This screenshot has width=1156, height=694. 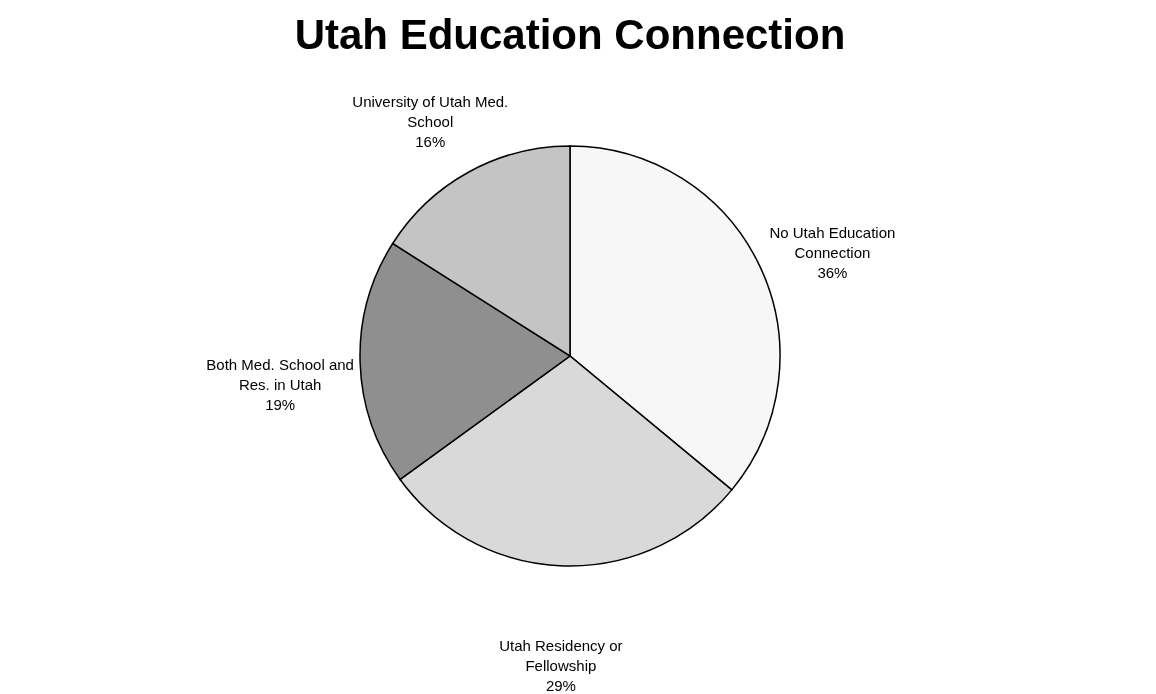 I want to click on slice-label: No Utah Education Connection, so click(x=832, y=242).